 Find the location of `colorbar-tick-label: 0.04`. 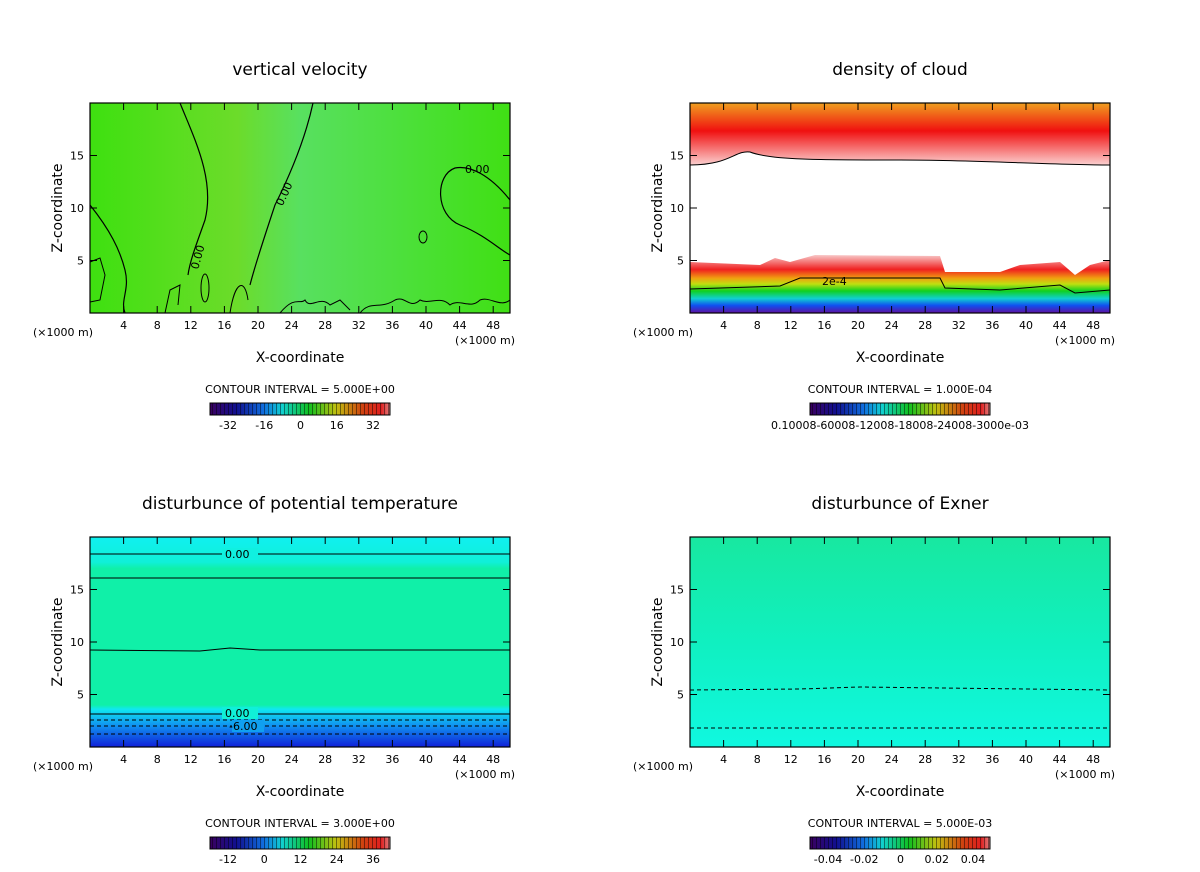

colorbar-tick-label: 0.04 is located at coordinates (973, 859).